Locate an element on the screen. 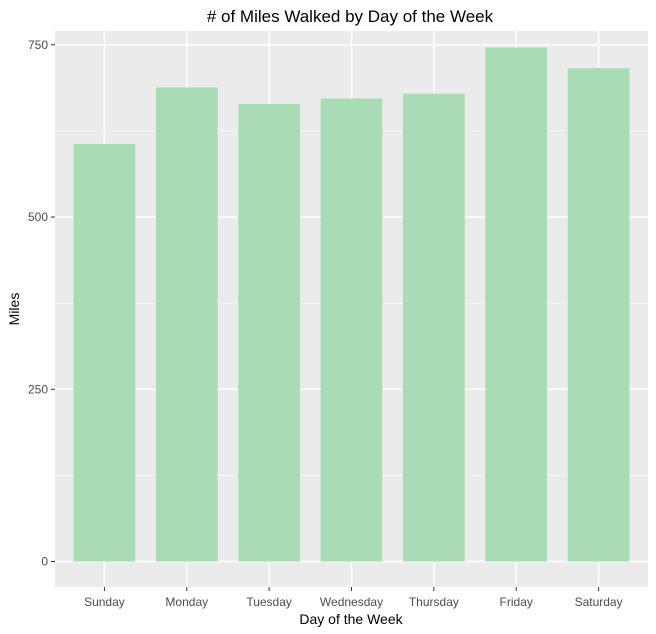 This screenshot has height=634, width=656. bar-friday is located at coordinates (516, 304).